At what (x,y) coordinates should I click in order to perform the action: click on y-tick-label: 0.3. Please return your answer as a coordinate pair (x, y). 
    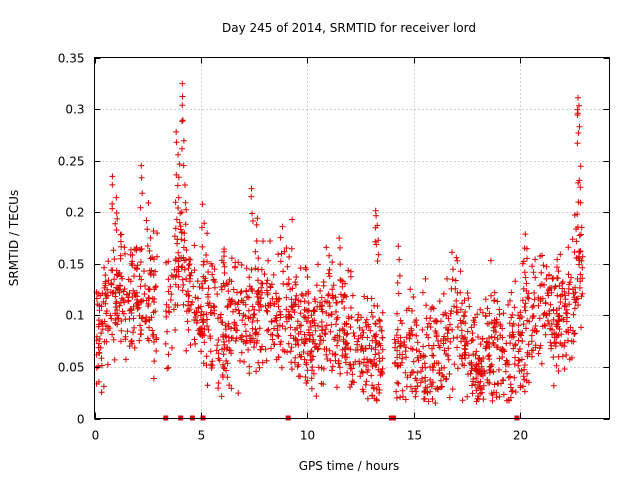
    Looking at the image, I should click on (74, 110).